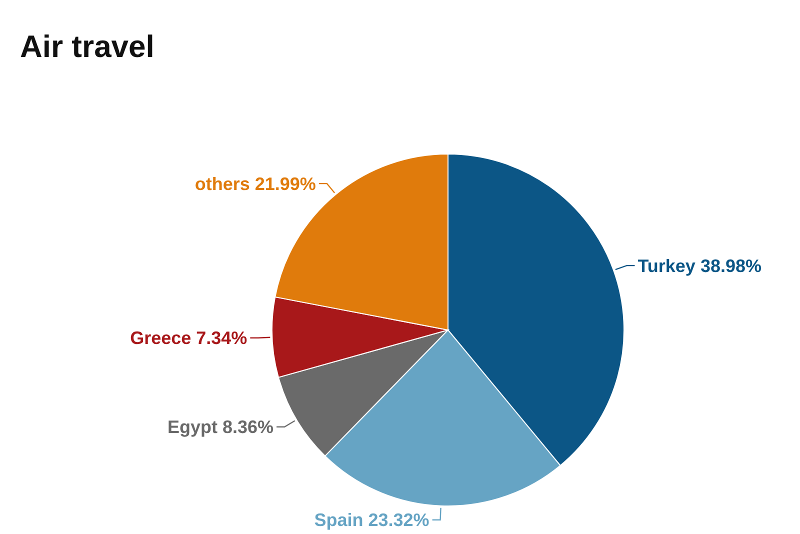 This screenshot has height=534, width=800. Describe the element at coordinates (285, 184) in the screenshot. I see `data-label: 21.99%` at that location.